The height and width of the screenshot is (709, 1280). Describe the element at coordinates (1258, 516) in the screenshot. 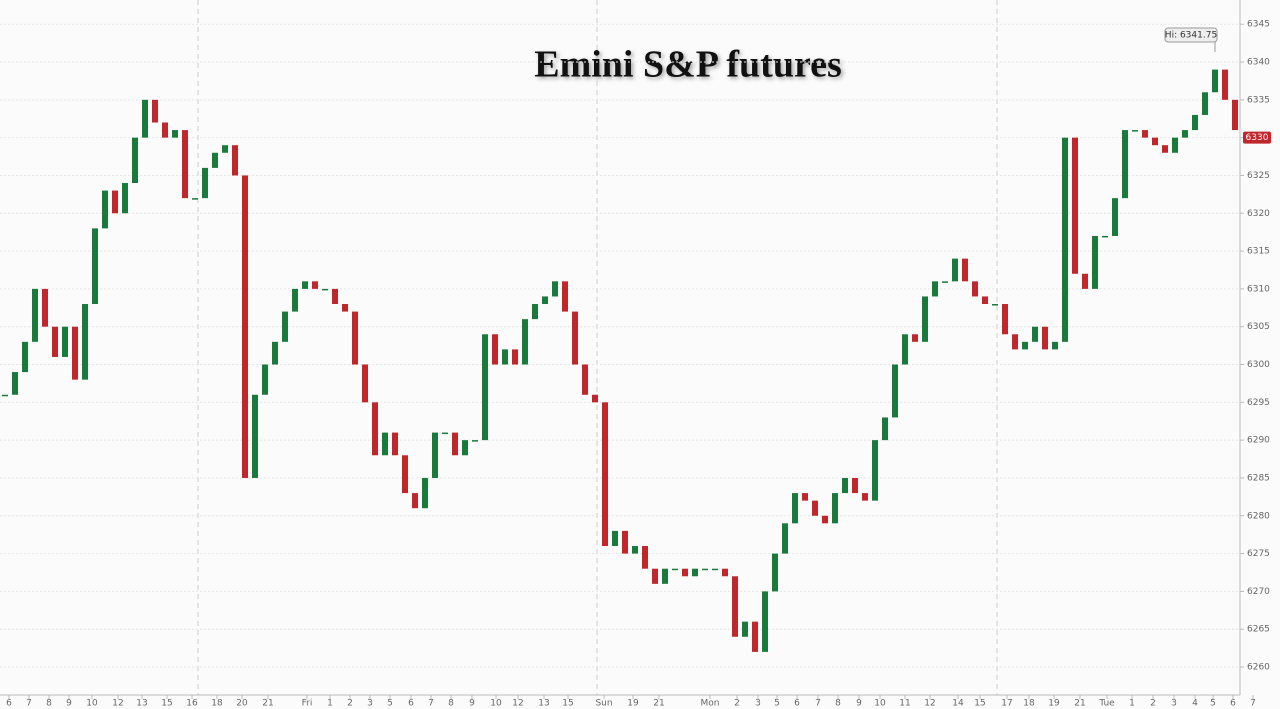

I see `y-tick-label: 6280` at that location.